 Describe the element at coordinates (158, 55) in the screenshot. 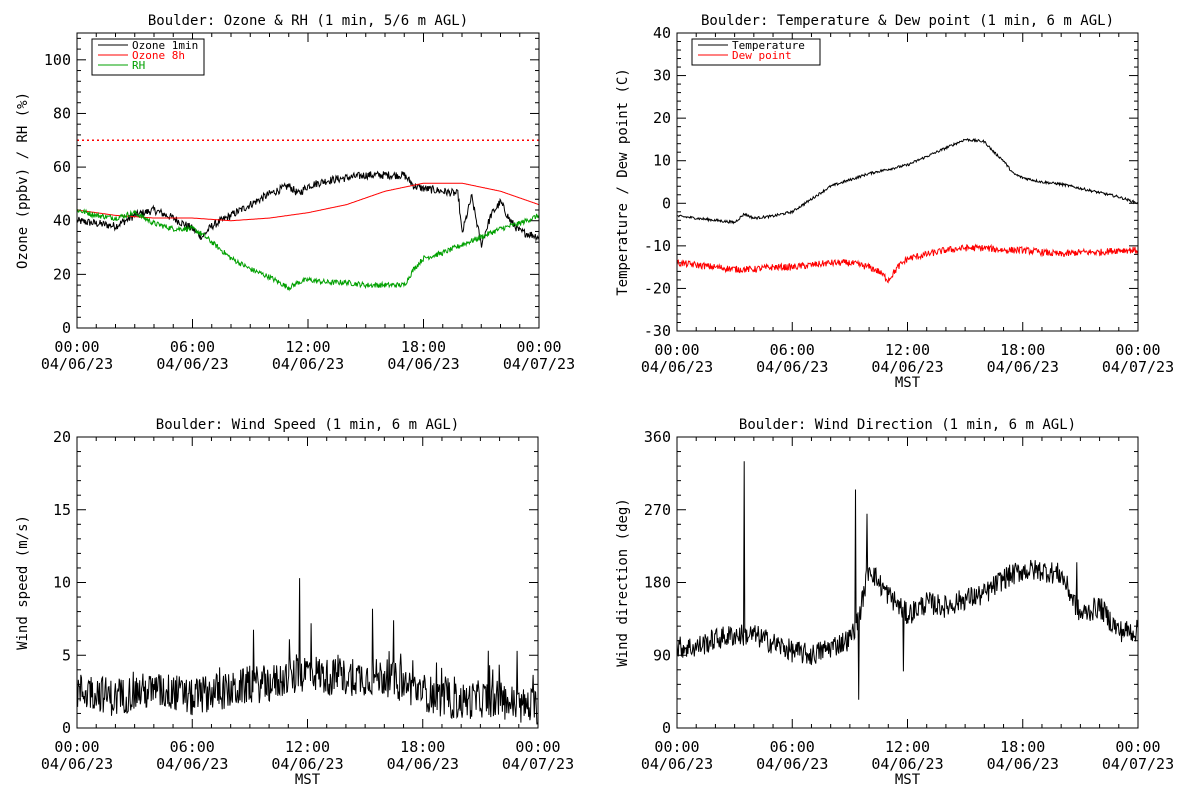

I see `legend-entry: Ozone 8h` at that location.